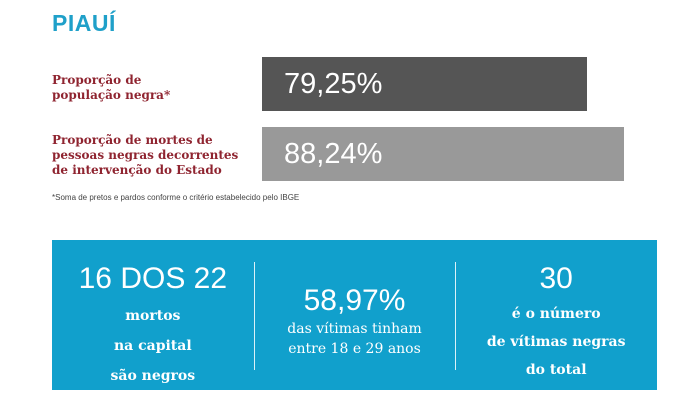 Image resolution: width=683 pixels, height=401 pixels. I want to click on bar-label-line: pessoas negras decorrentes, so click(145, 155).